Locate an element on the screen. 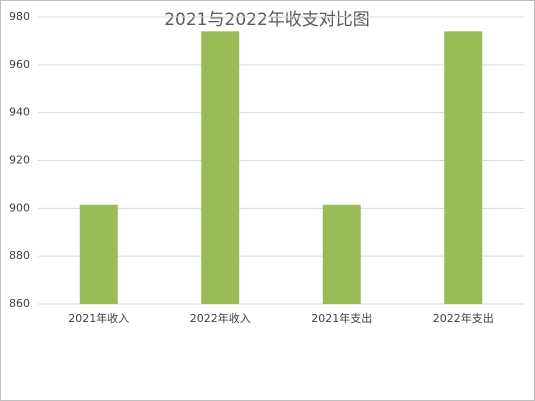 The image size is (535, 401). x-tick-label: 2021年收入 is located at coordinates (98, 318).